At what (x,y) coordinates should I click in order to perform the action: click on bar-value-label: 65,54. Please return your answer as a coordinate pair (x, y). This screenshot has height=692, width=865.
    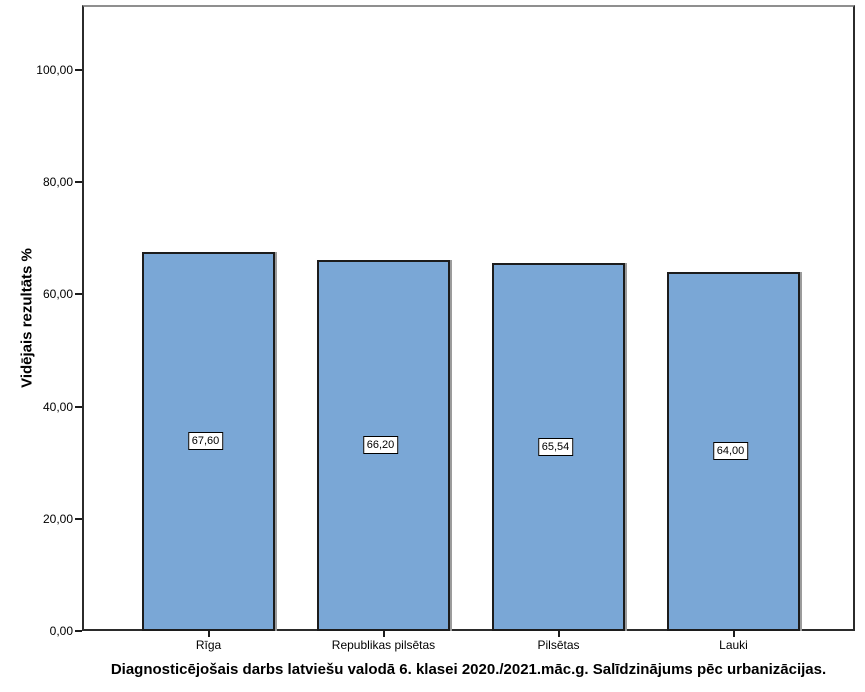
    Looking at the image, I should click on (555, 447).